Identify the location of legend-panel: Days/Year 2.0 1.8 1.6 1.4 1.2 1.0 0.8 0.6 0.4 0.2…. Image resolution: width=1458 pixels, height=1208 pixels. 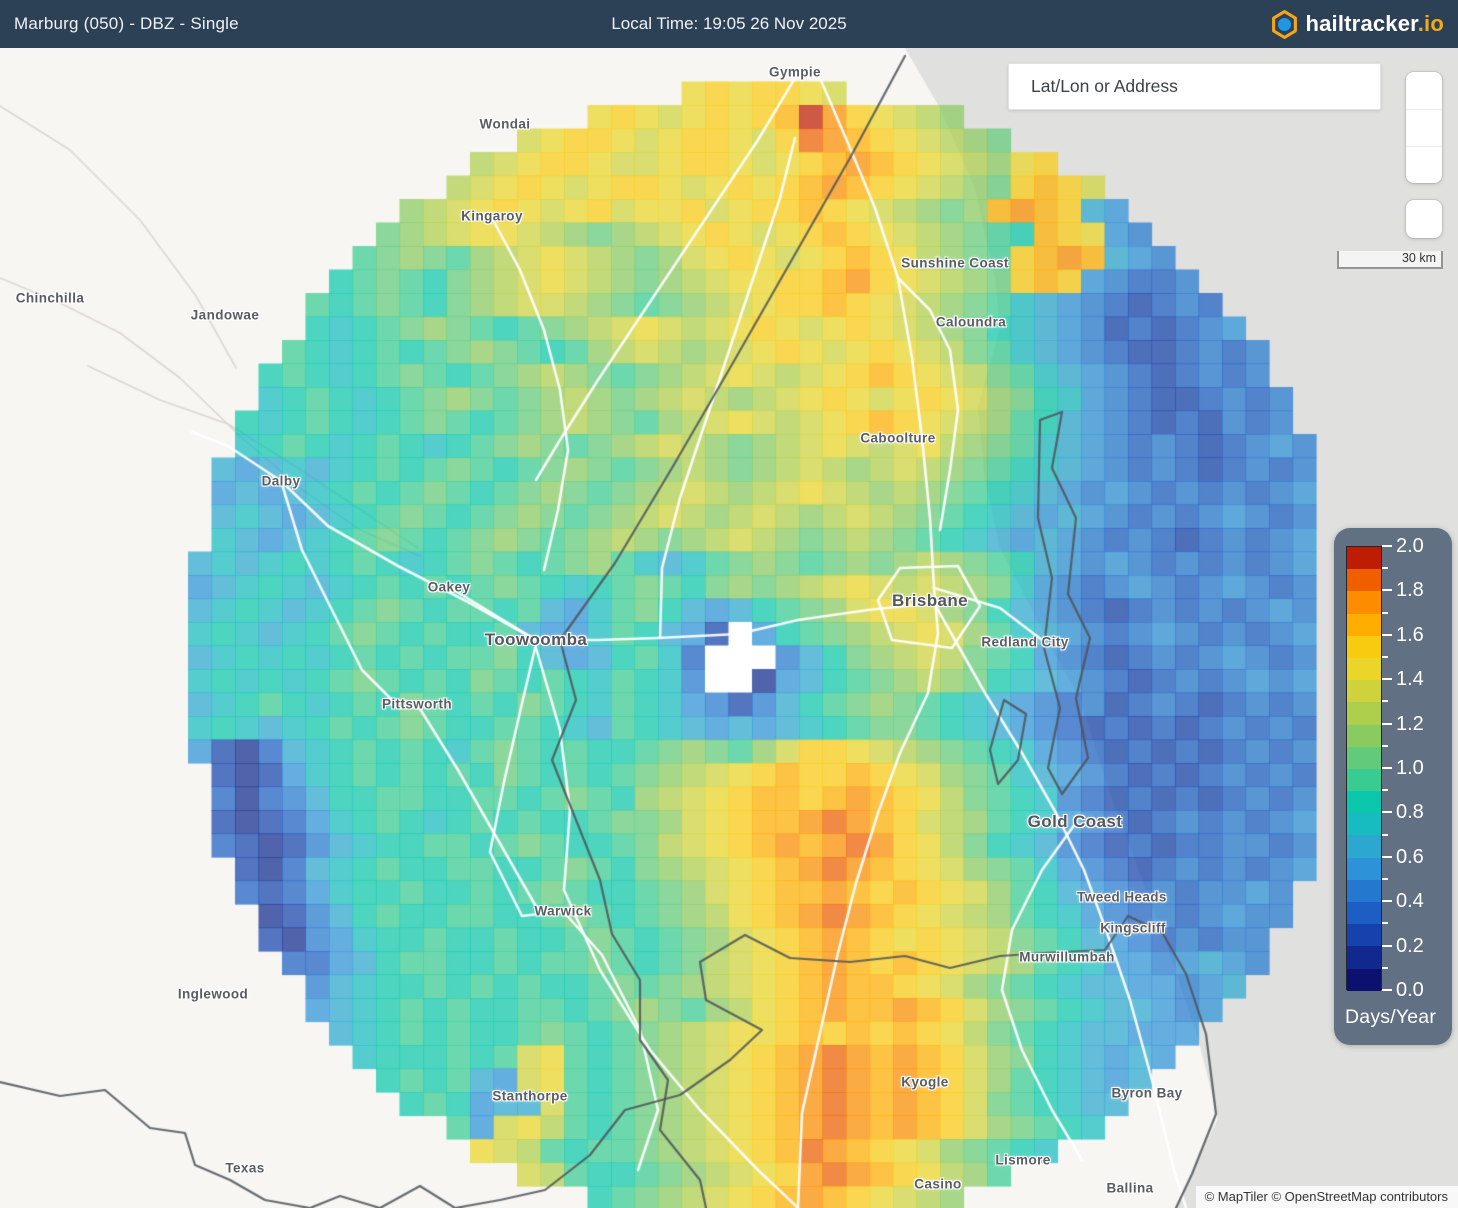
(1393, 786).